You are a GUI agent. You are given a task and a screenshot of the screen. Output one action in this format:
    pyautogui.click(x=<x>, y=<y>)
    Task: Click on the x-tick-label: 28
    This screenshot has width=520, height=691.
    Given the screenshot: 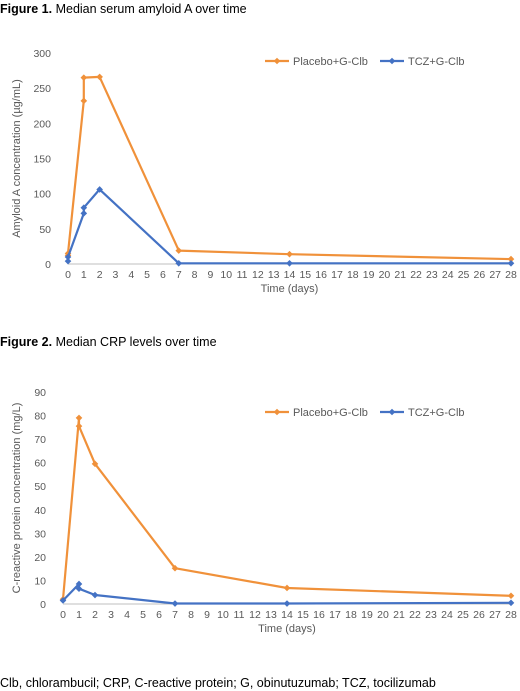 What is the action you would take?
    pyautogui.click(x=511, y=275)
    